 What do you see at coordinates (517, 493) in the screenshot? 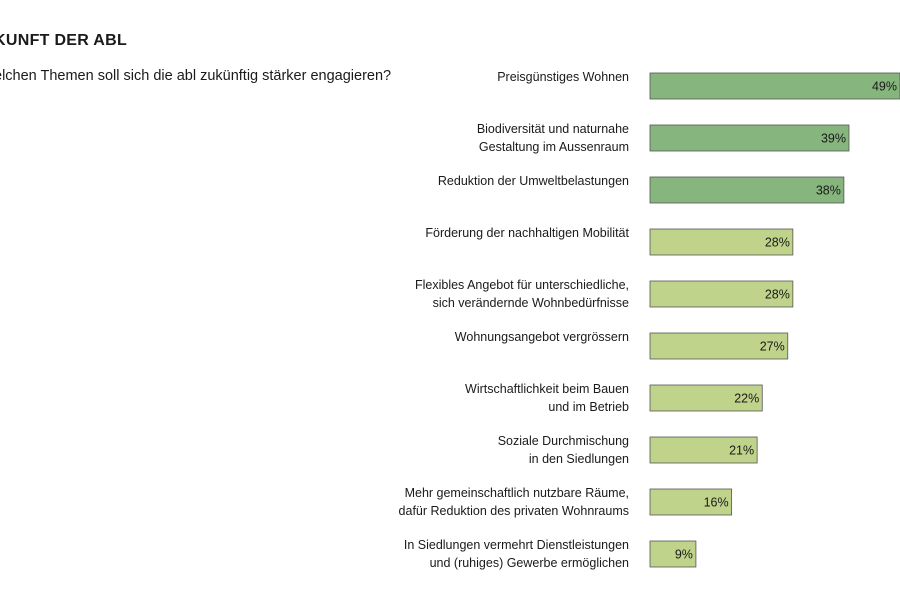
I see `category-label: Mehr gemeinschaftlich nutzbare Räume,` at bounding box center [517, 493].